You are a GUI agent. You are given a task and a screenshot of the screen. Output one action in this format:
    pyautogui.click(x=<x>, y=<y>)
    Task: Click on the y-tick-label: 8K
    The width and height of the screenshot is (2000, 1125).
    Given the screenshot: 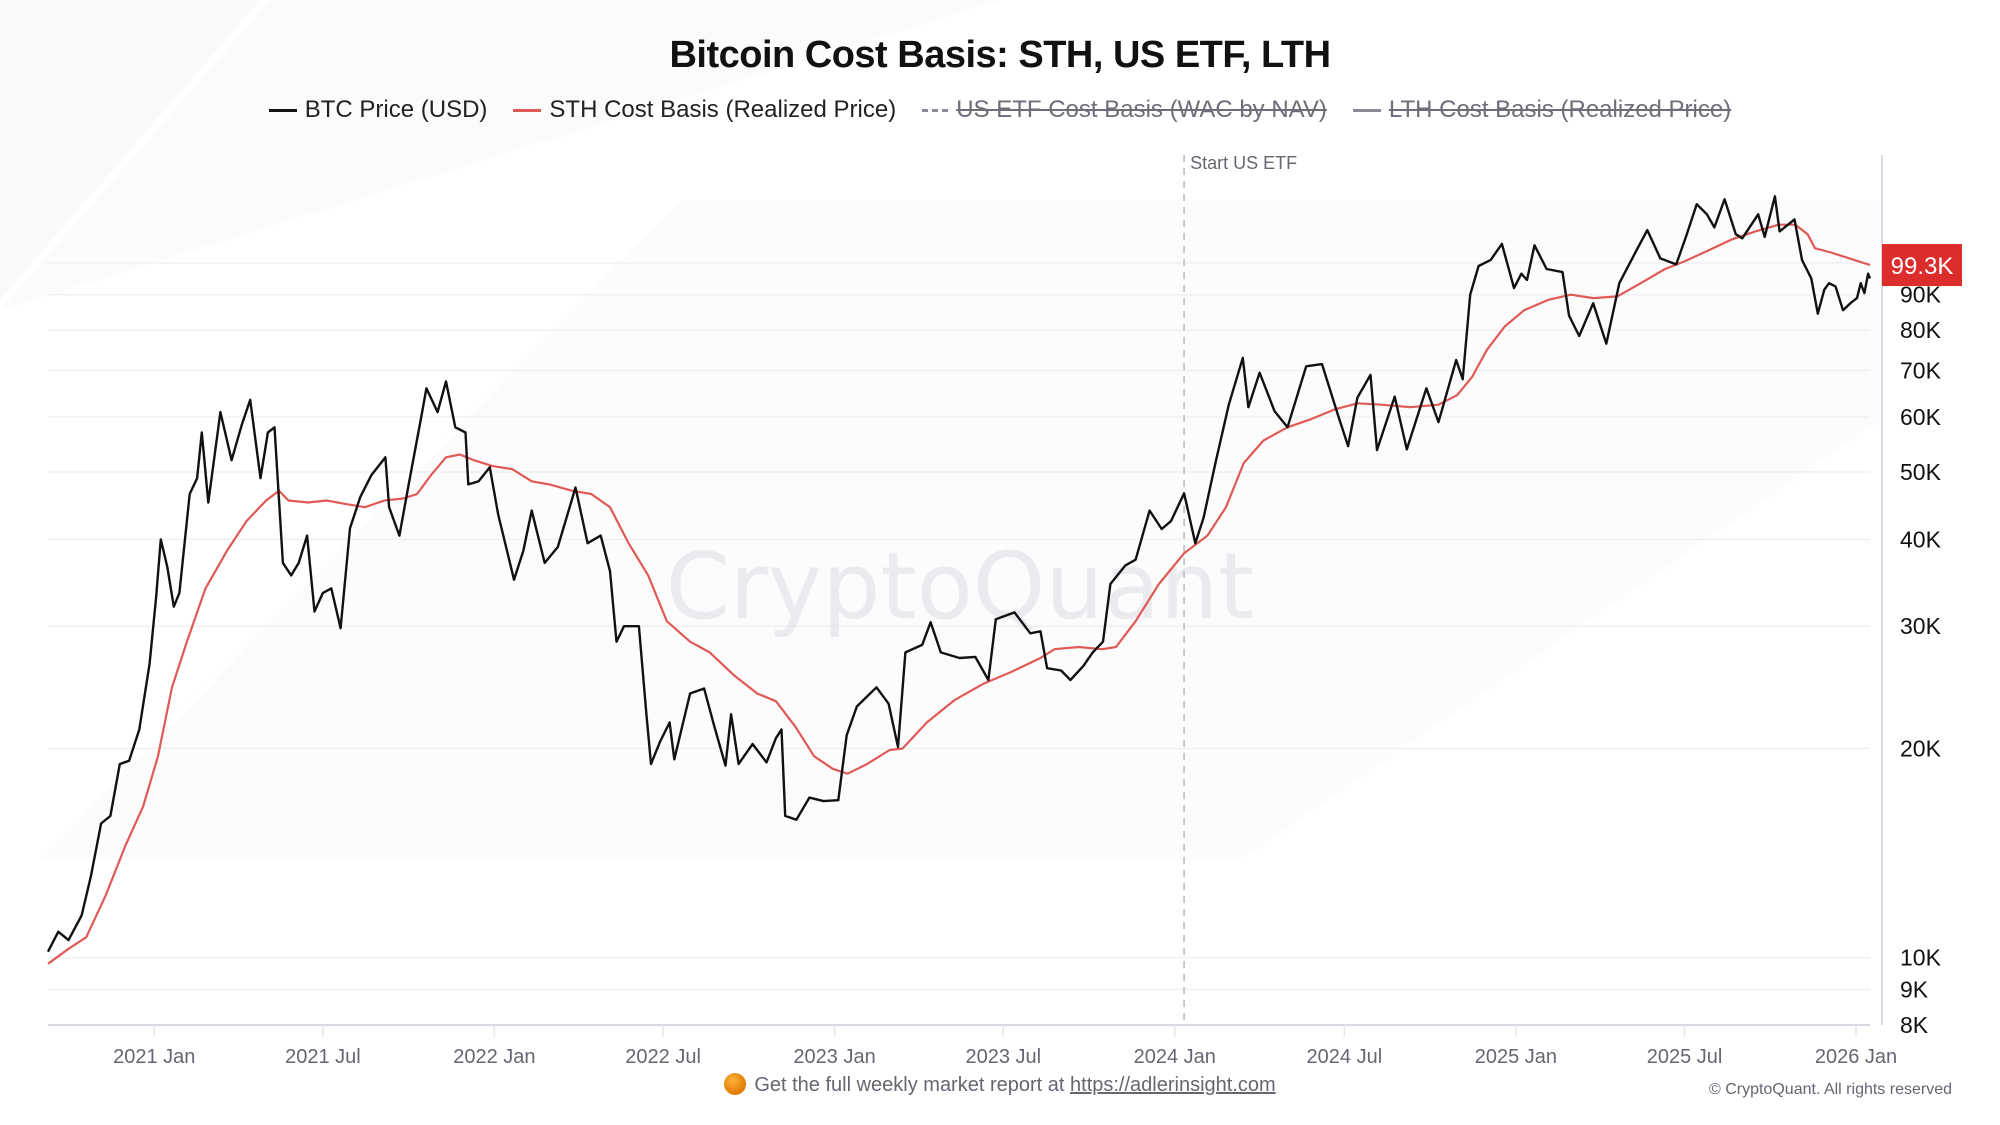 What is the action you would take?
    pyautogui.click(x=1914, y=1025)
    